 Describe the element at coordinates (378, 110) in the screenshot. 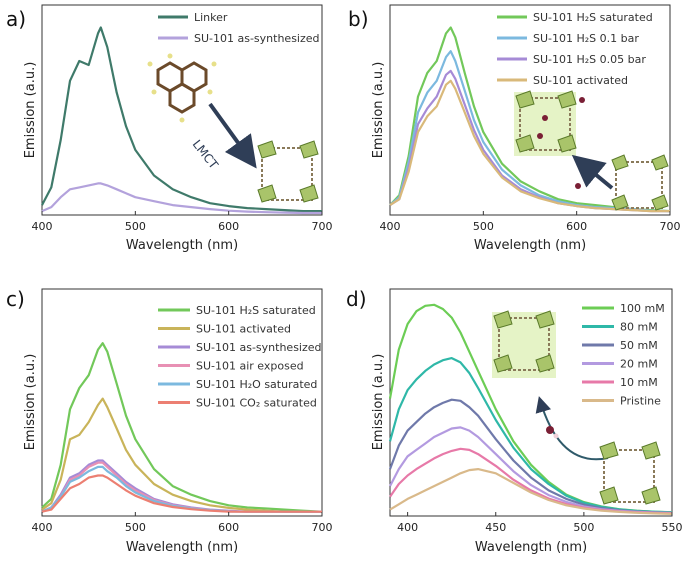

I see `panel-b-y-label: Emission (a.u.)` at that location.